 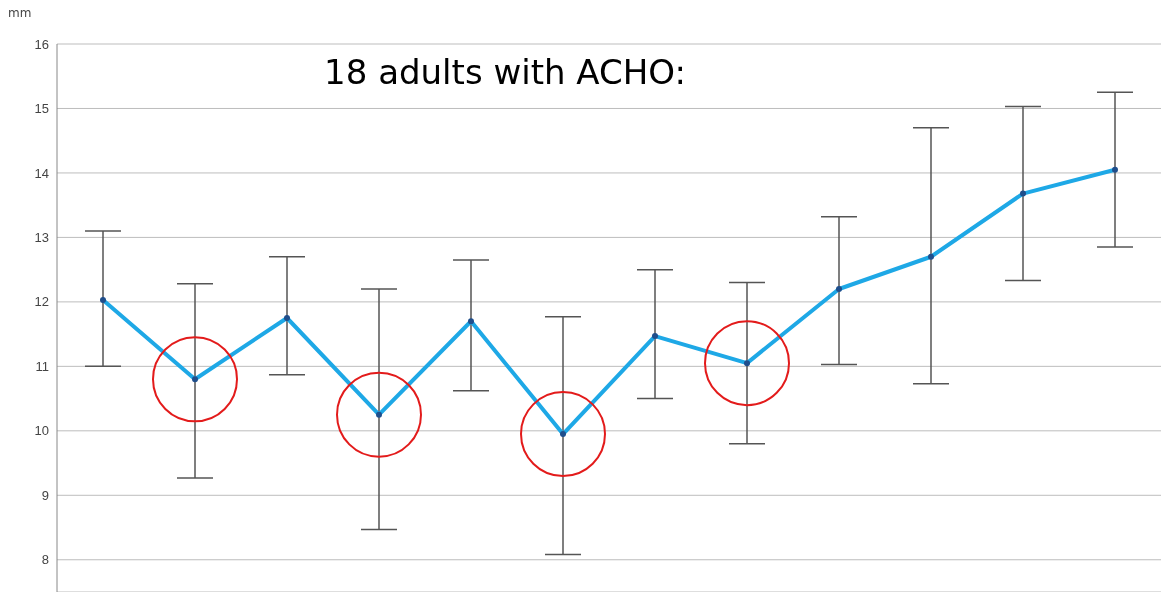 I want to click on y-tick-label: 15, so click(x=41, y=109).